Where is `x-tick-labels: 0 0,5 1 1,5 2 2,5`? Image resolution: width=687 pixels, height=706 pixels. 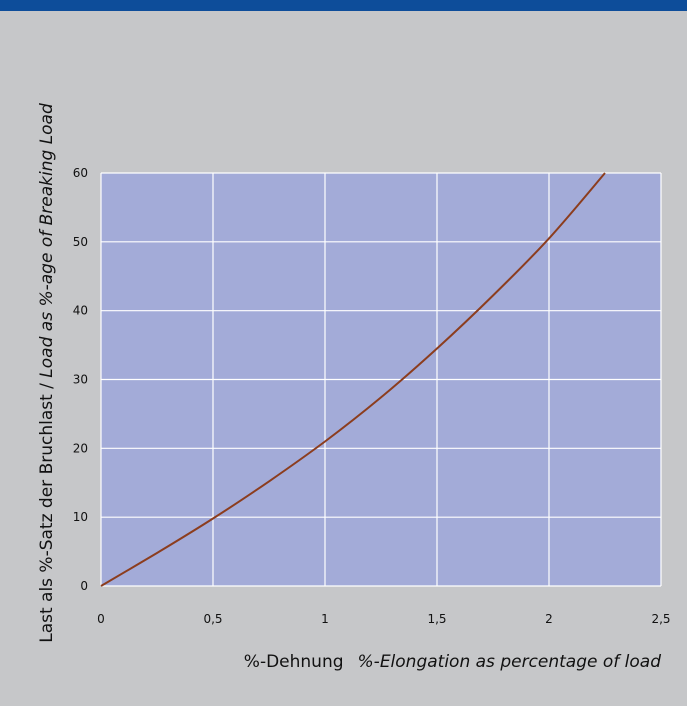 x-tick-labels: 0 0,5 1 1,5 2 2,5 is located at coordinates (383, 619).